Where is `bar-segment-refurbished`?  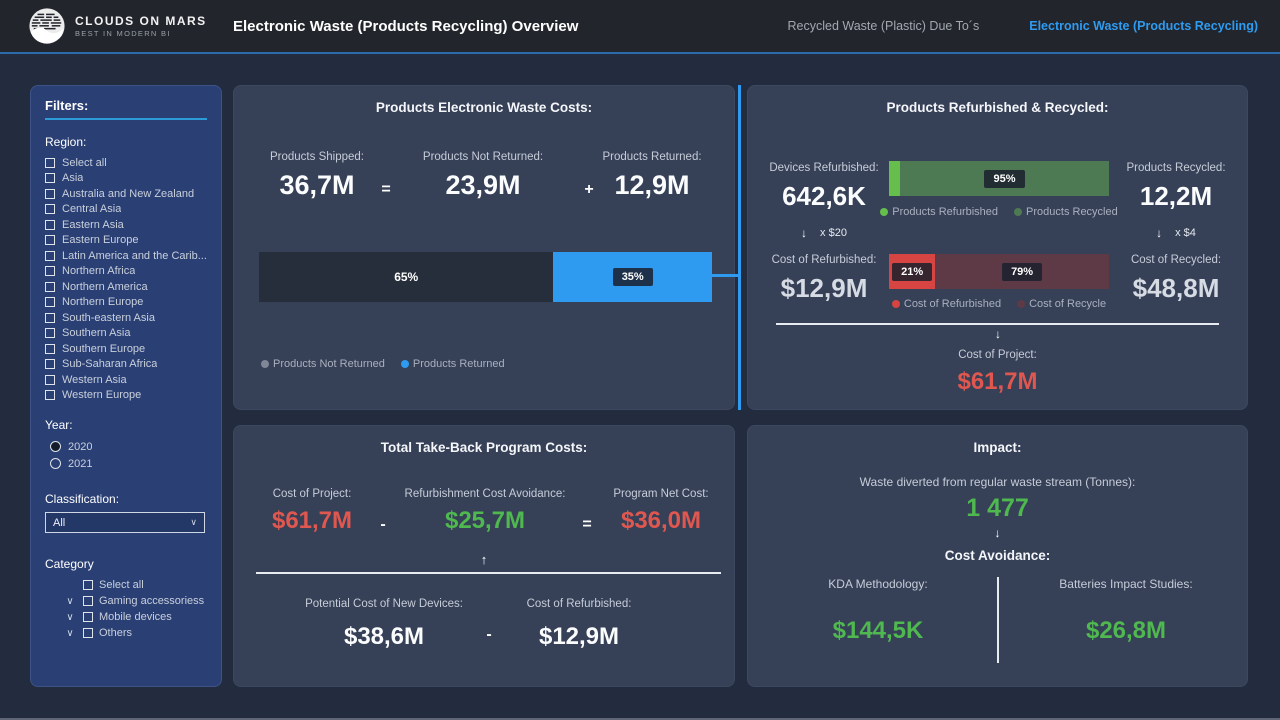 bar-segment-refurbished is located at coordinates (894, 178).